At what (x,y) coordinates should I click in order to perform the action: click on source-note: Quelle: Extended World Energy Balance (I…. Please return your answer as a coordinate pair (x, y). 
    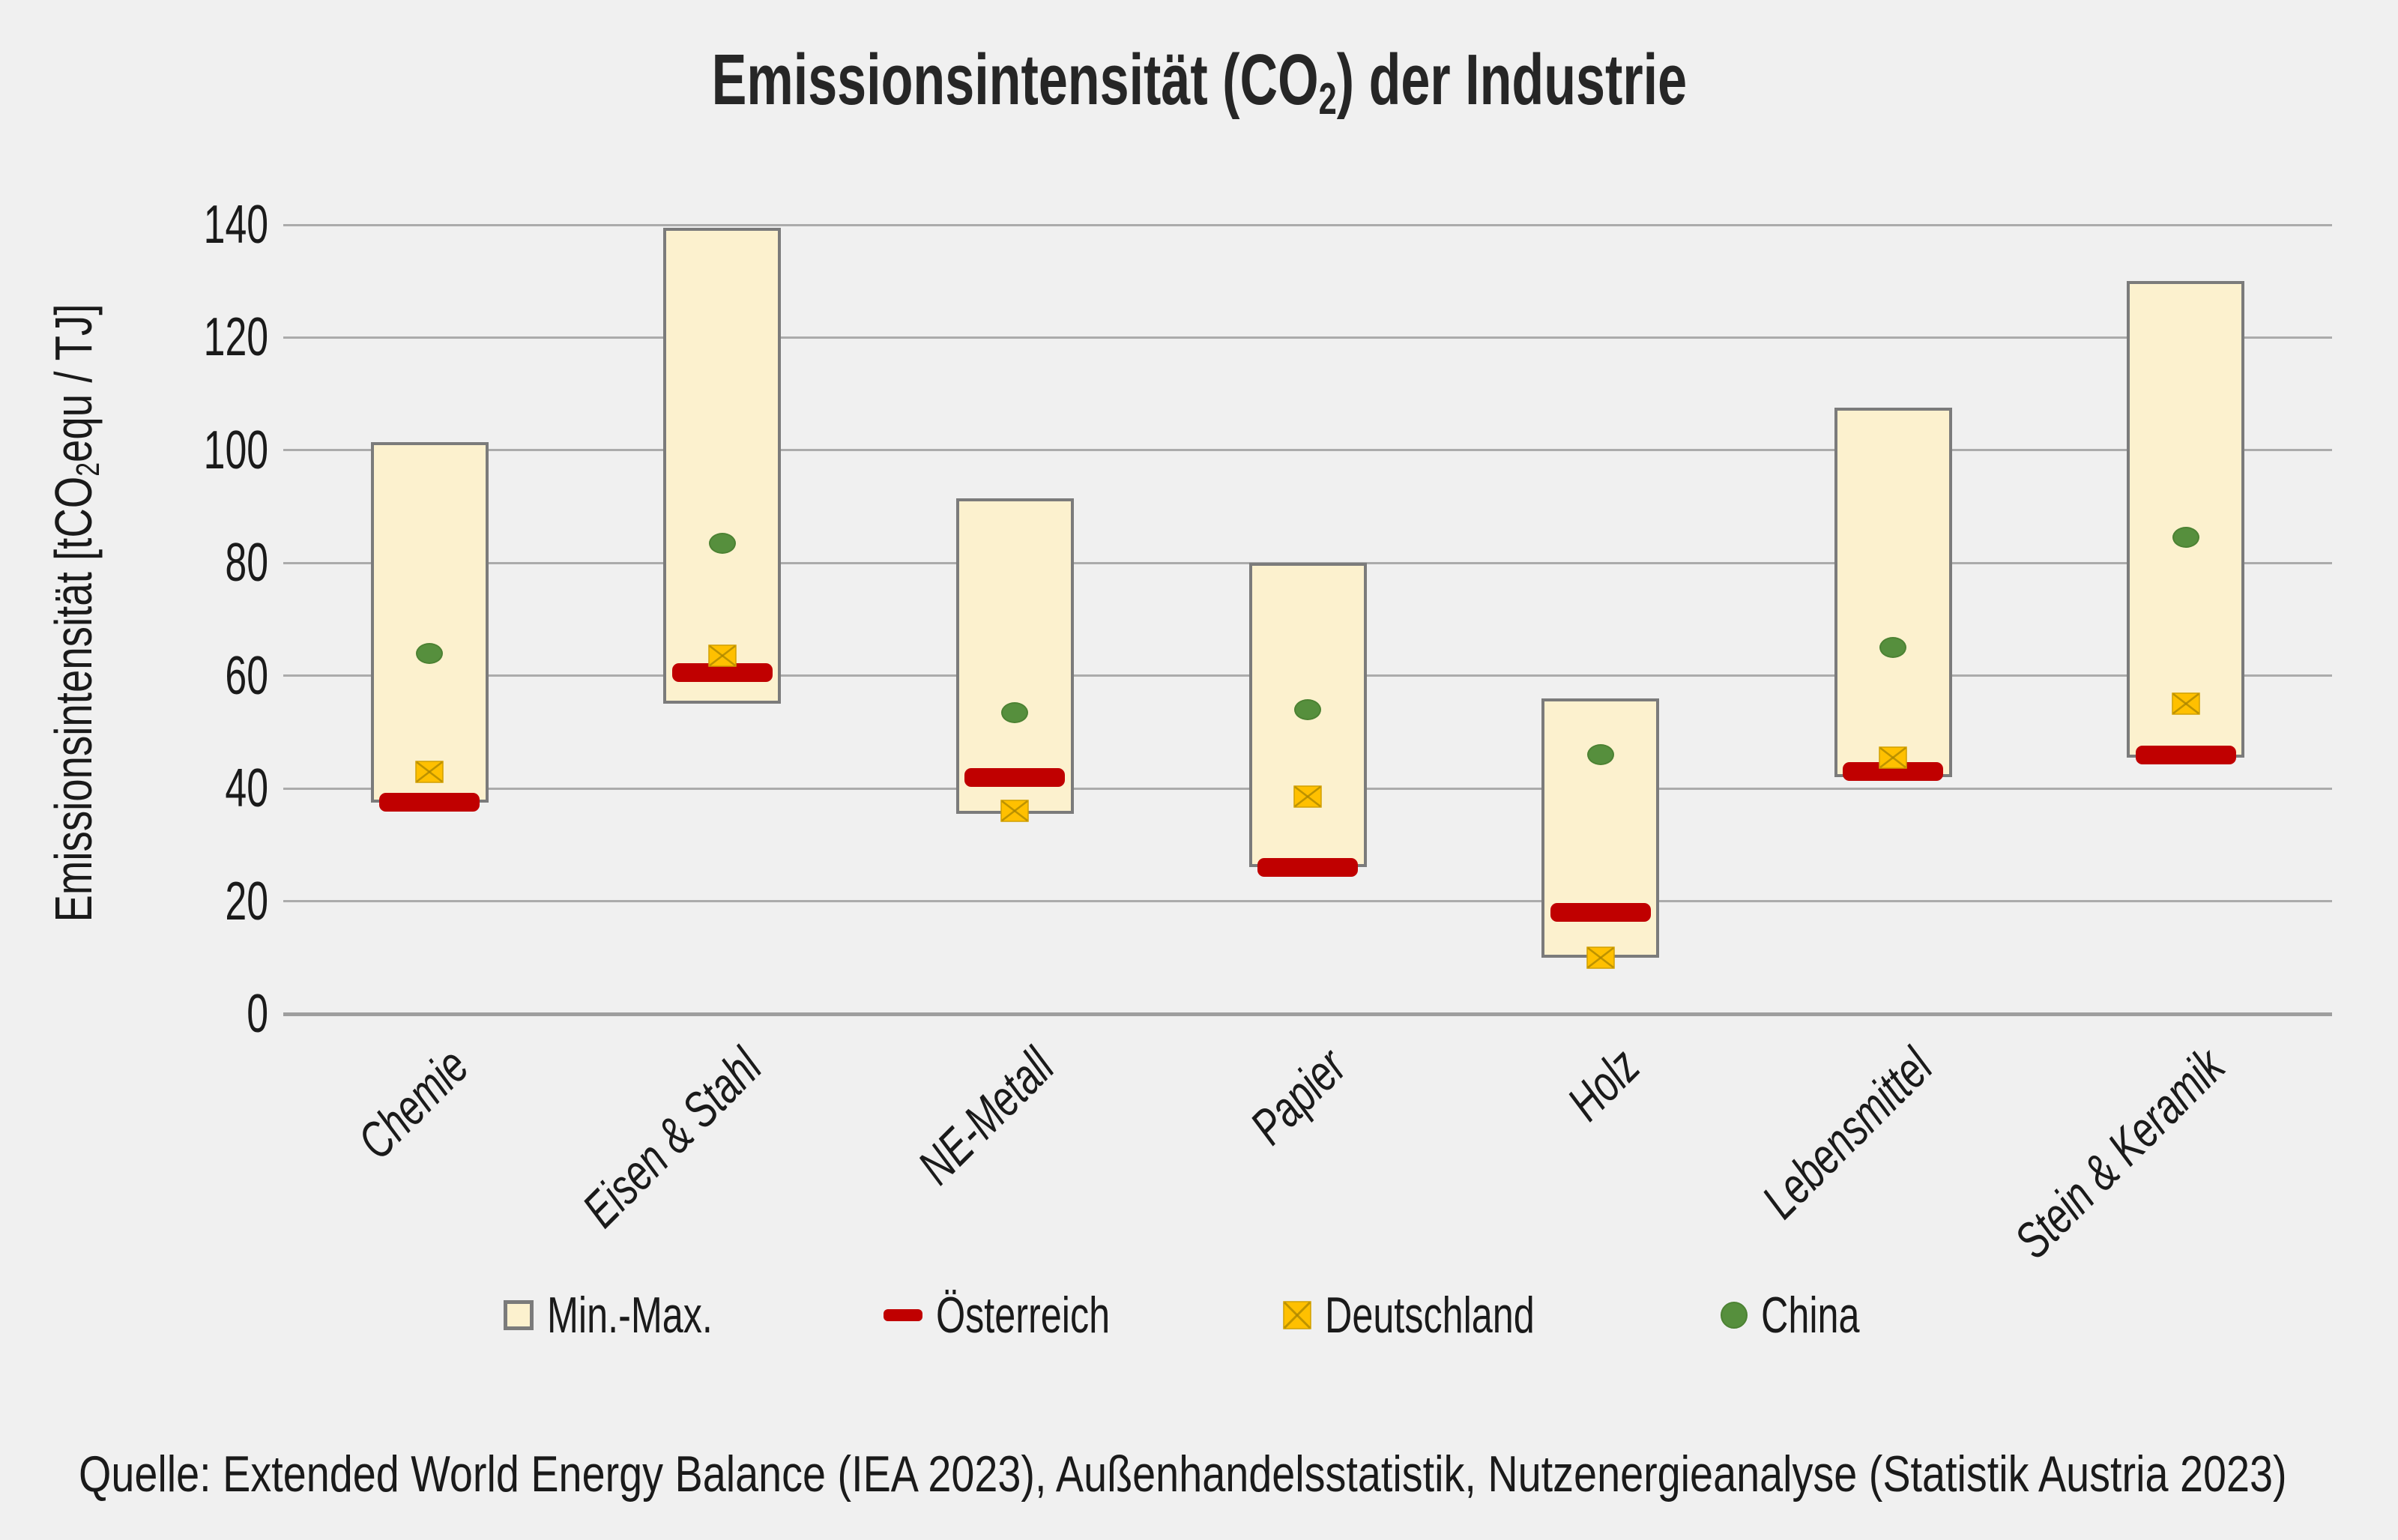
    Looking at the image, I should click on (1238, 1474).